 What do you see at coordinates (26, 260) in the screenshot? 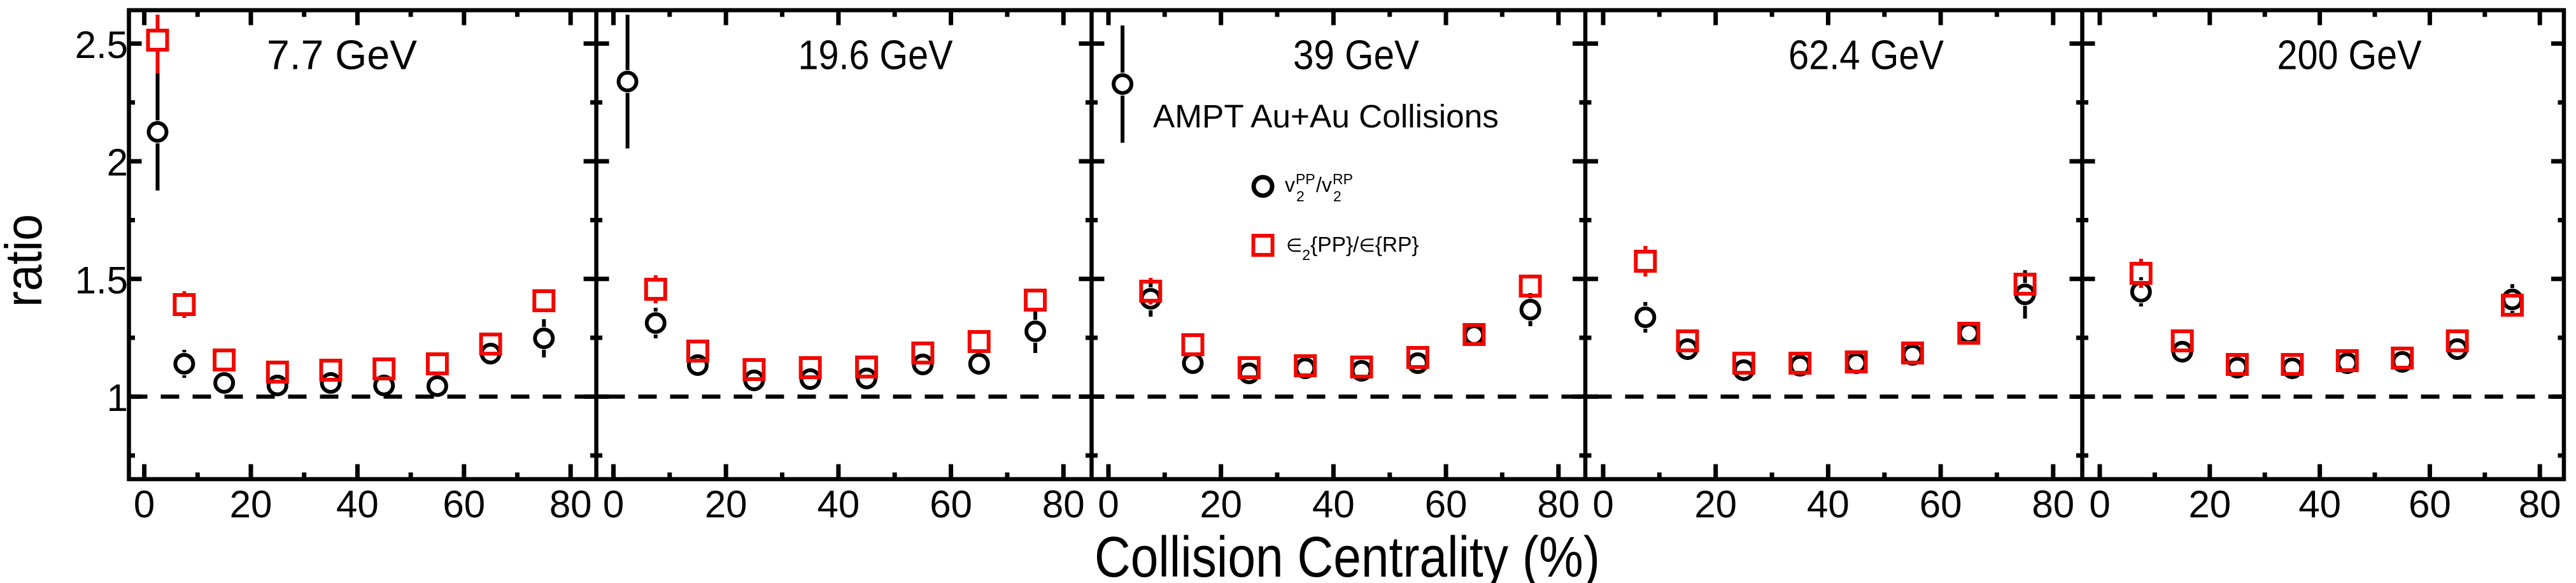
I see `svg-text: ratio` at bounding box center [26, 260].